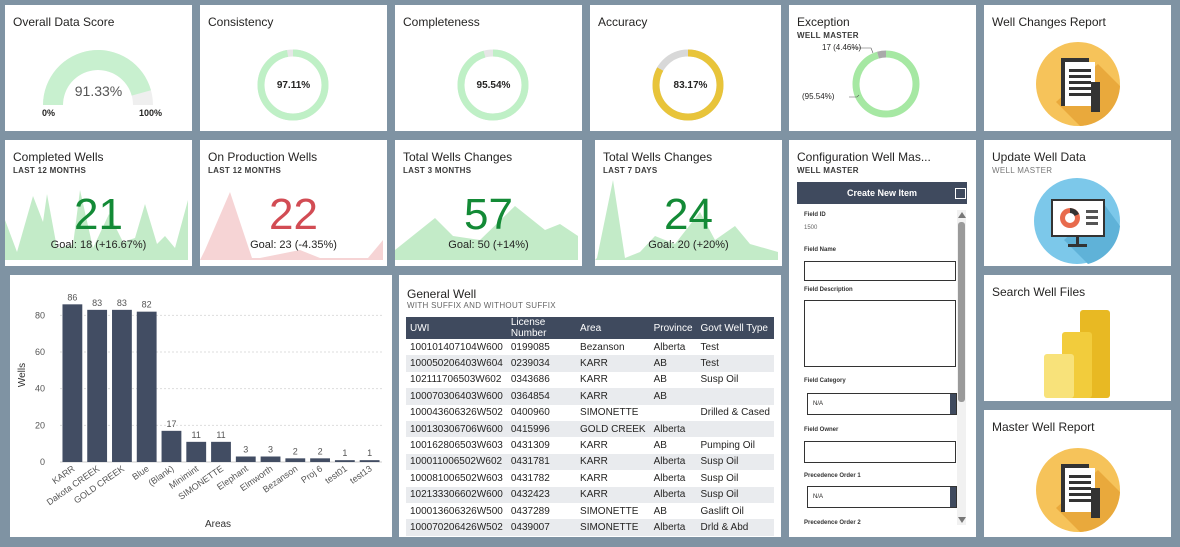  What do you see at coordinates (673, 328) in the screenshot?
I see `column-header: Province` at bounding box center [673, 328].